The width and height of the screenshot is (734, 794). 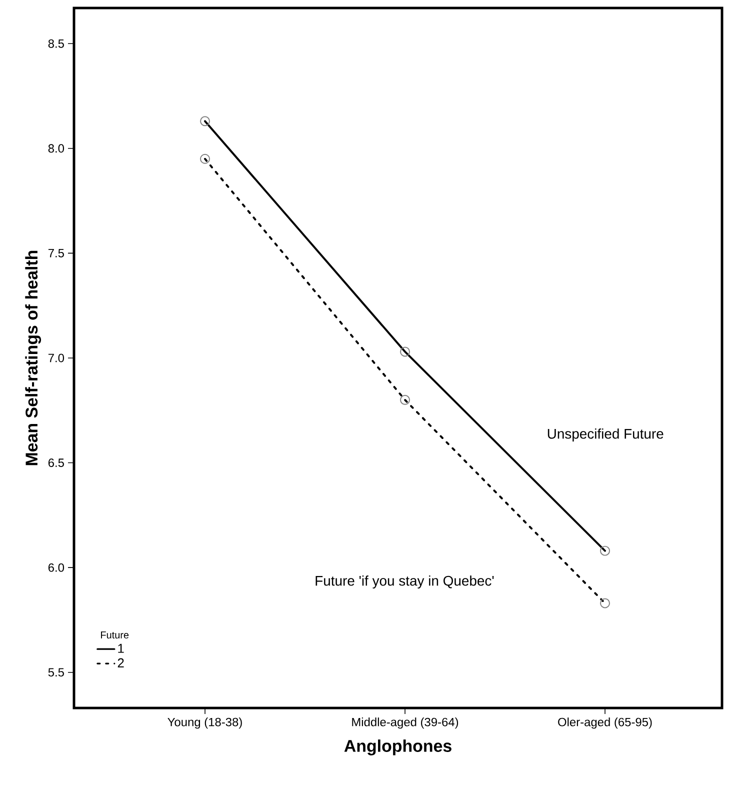 I want to click on annotation: Unspecified Future, so click(x=606, y=435).